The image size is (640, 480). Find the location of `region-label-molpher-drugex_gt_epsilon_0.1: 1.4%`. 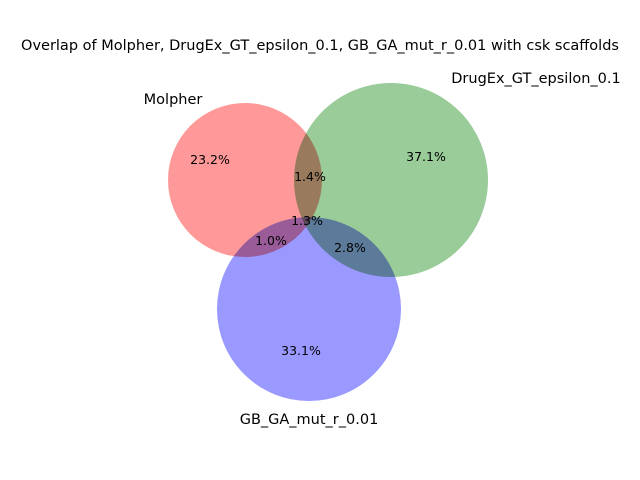

region-label-molpher-drugex_gt_epsilon_0.1: 1.4% is located at coordinates (310, 176).